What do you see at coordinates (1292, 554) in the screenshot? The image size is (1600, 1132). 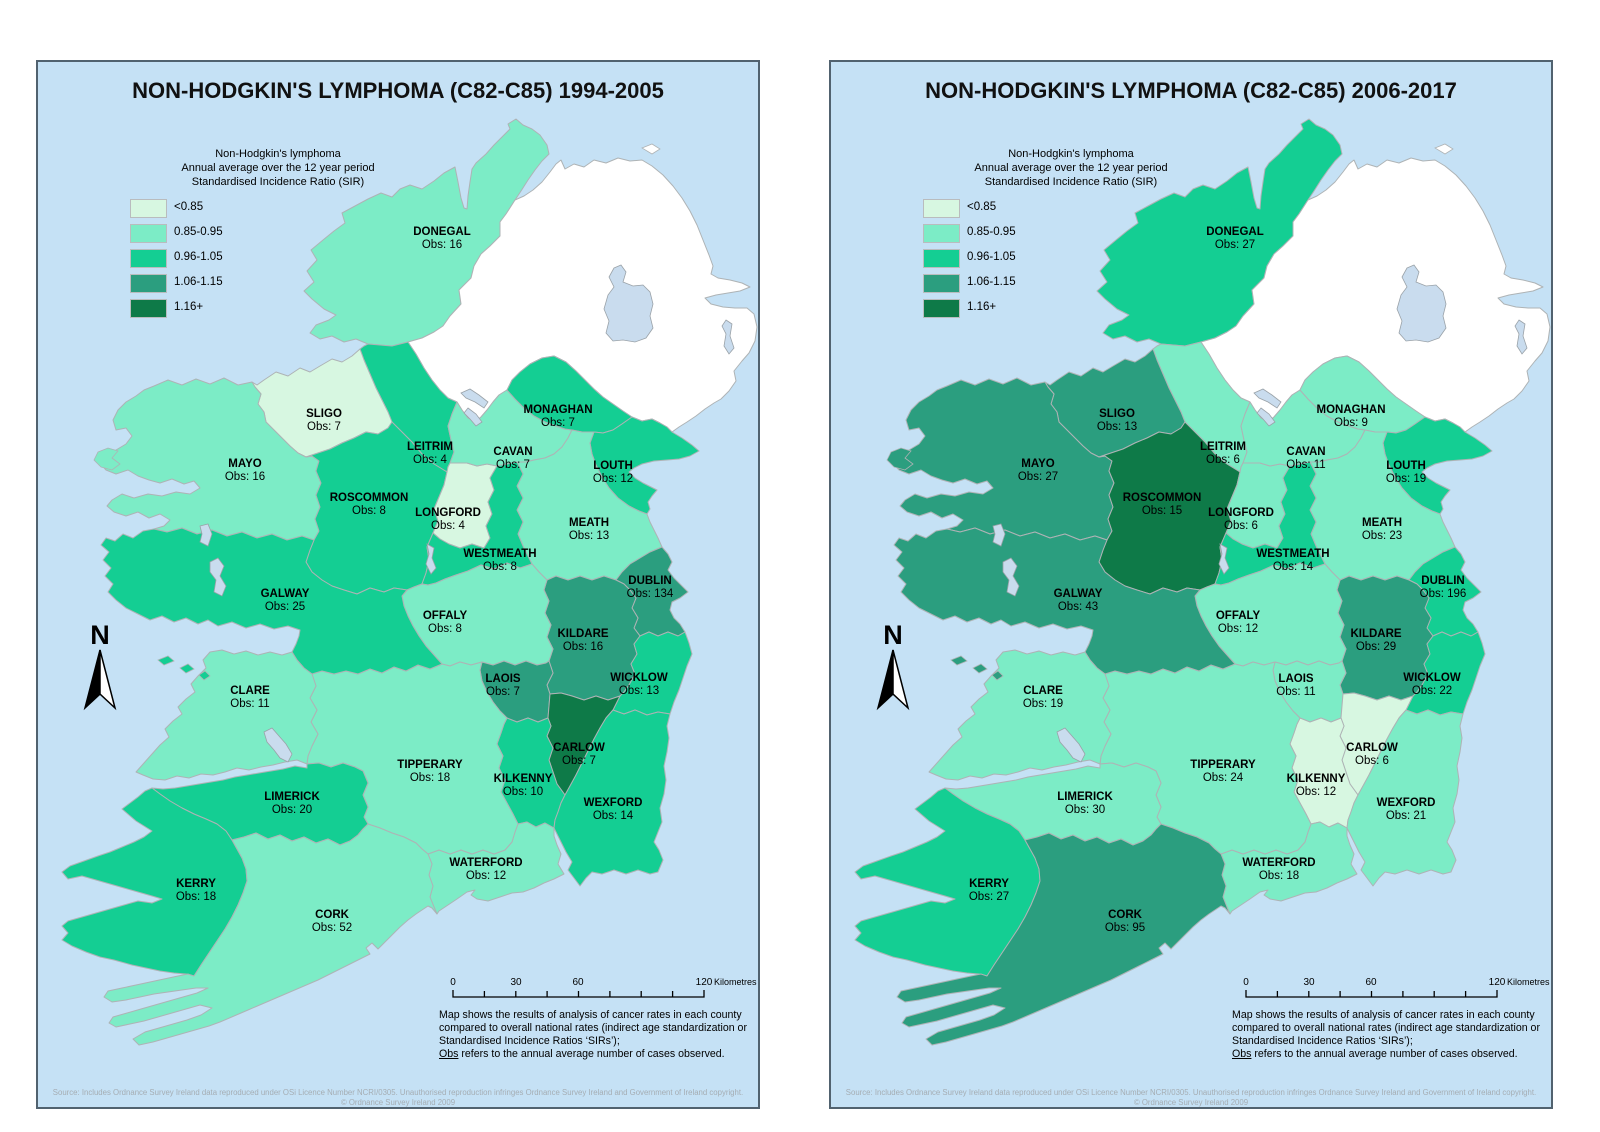 I see `svg-text: WESTMEATH` at bounding box center [1292, 554].